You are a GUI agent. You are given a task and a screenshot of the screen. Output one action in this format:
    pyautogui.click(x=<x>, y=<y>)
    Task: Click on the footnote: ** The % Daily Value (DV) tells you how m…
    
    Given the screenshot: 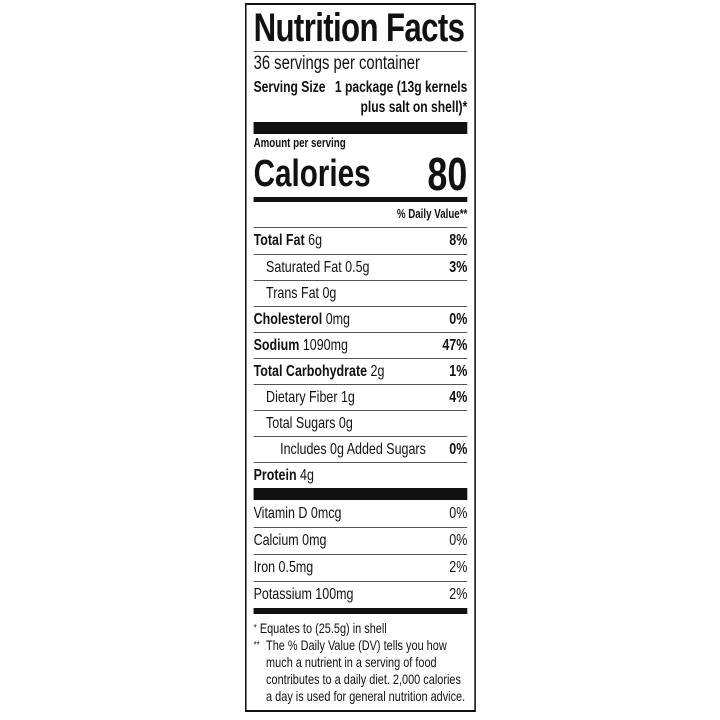 What is the action you would take?
    pyautogui.click(x=361, y=671)
    